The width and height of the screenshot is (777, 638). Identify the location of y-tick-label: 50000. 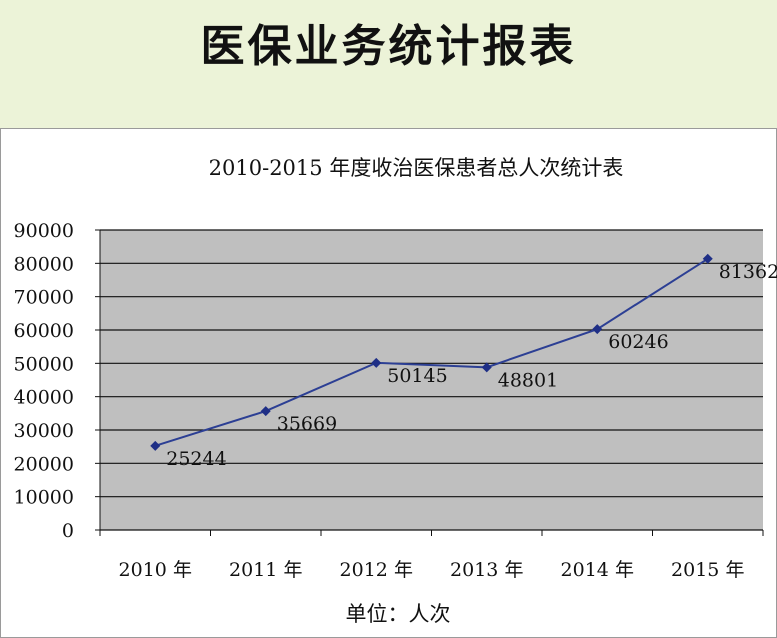
(44, 364).